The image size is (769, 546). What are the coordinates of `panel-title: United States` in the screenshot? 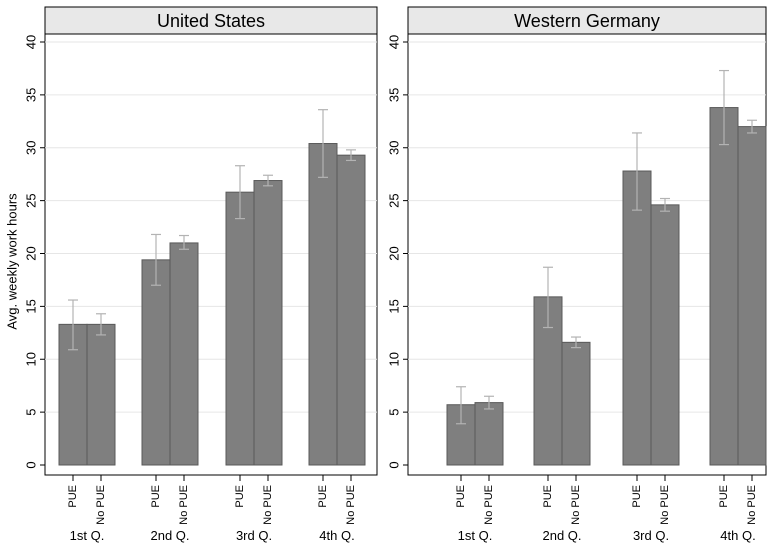 It's located at (211, 21).